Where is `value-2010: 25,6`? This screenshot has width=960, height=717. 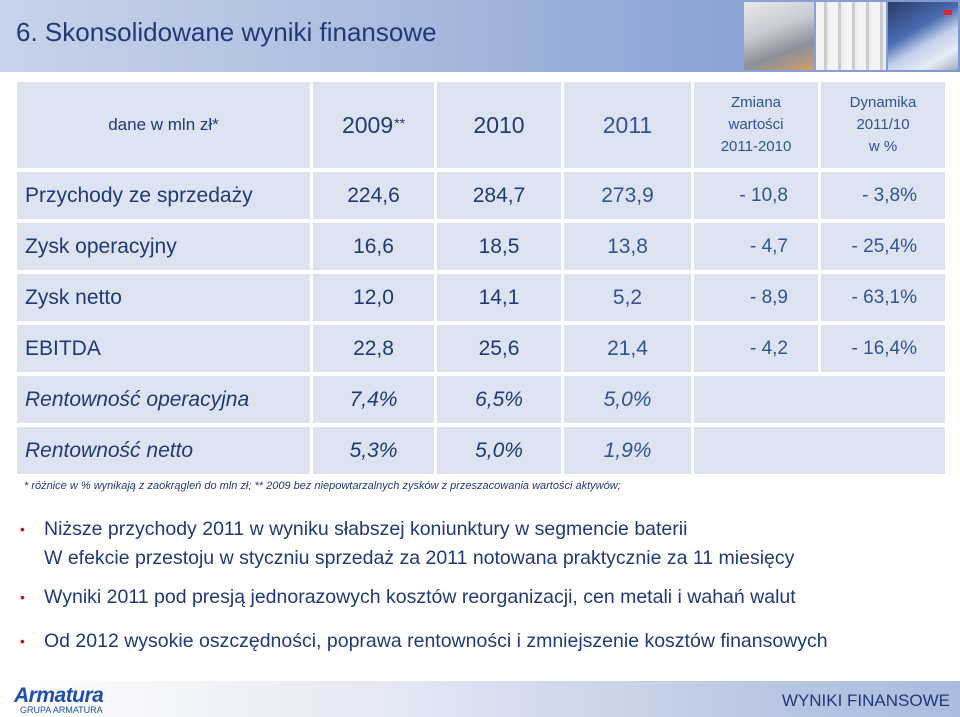 value-2010: 25,6 is located at coordinates (499, 348).